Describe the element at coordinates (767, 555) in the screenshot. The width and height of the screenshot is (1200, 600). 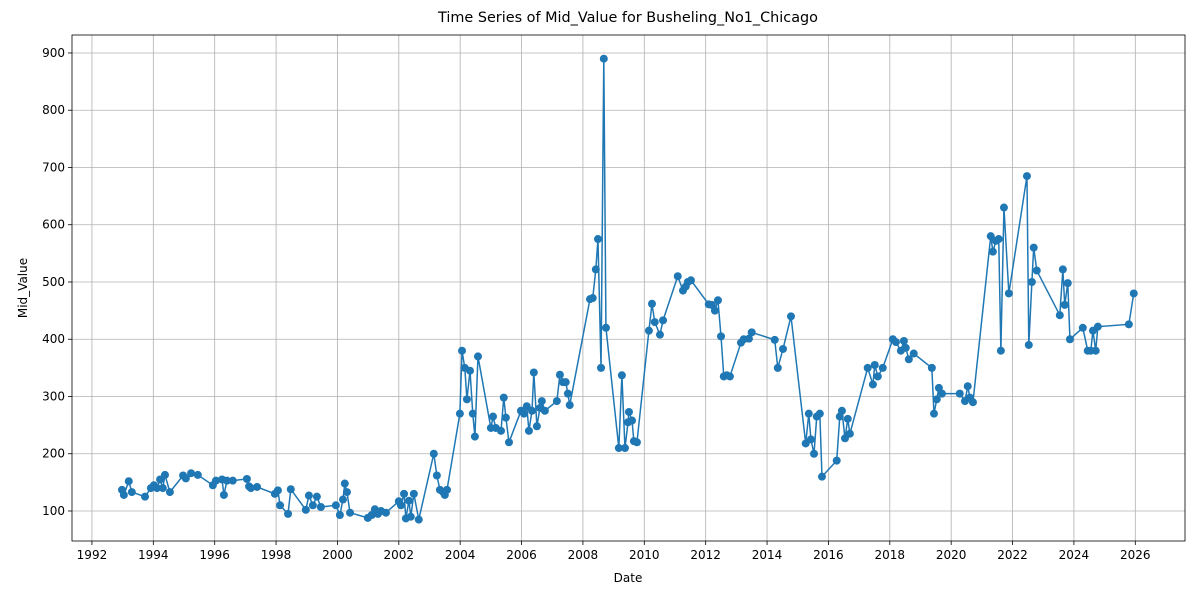
I see `x-tick-label: 2014` at that location.